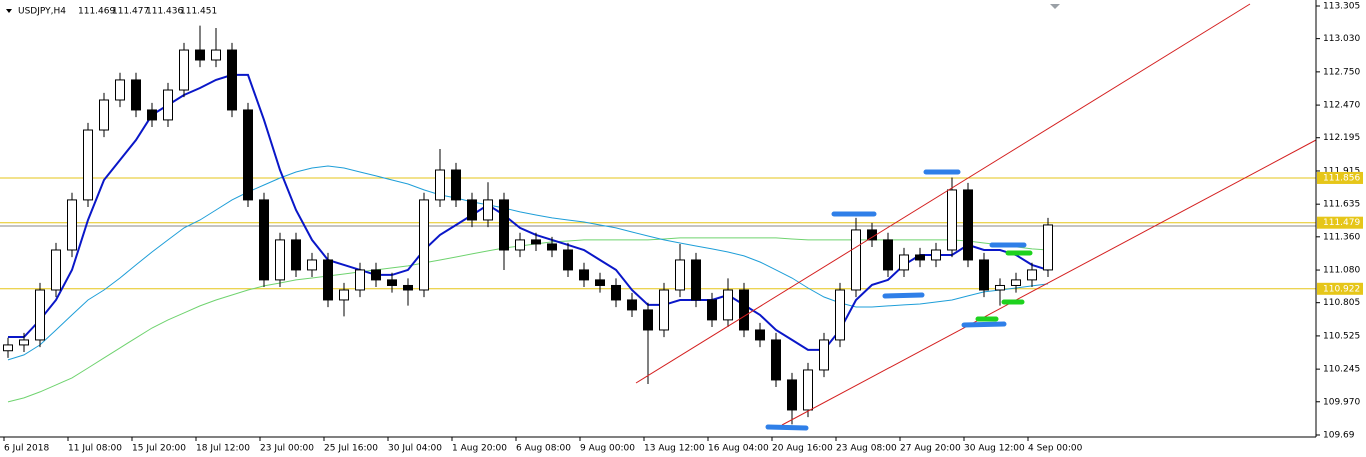 The image size is (1366, 457). Describe the element at coordinates (42, 12) in the screenshot. I see `symbol-title: USDJPY,H4` at that location.